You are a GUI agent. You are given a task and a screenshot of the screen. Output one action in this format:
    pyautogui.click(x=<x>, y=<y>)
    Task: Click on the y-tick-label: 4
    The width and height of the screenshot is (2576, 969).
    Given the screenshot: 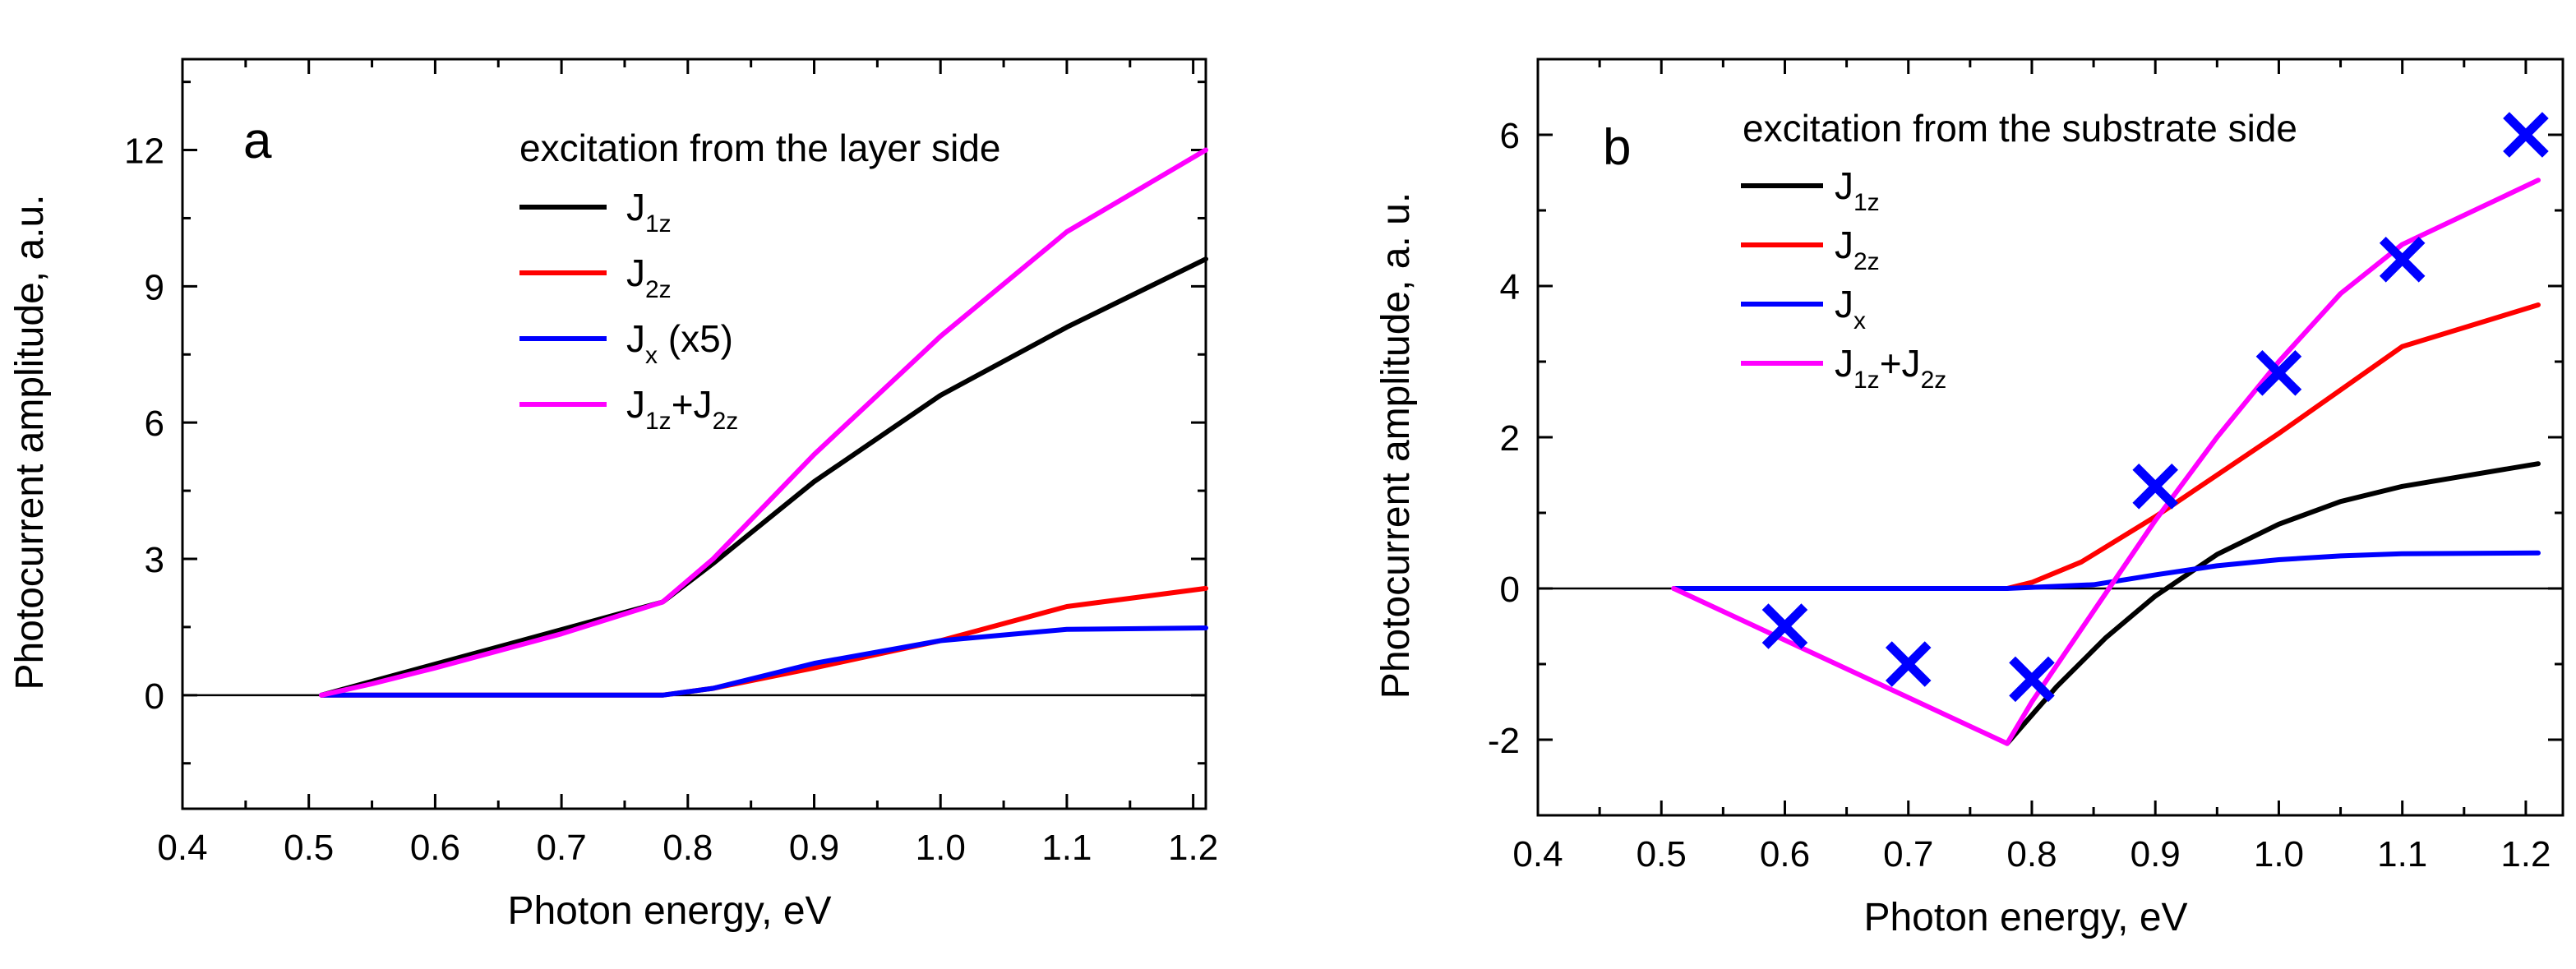 What is the action you would take?
    pyautogui.click(x=1510, y=287)
    